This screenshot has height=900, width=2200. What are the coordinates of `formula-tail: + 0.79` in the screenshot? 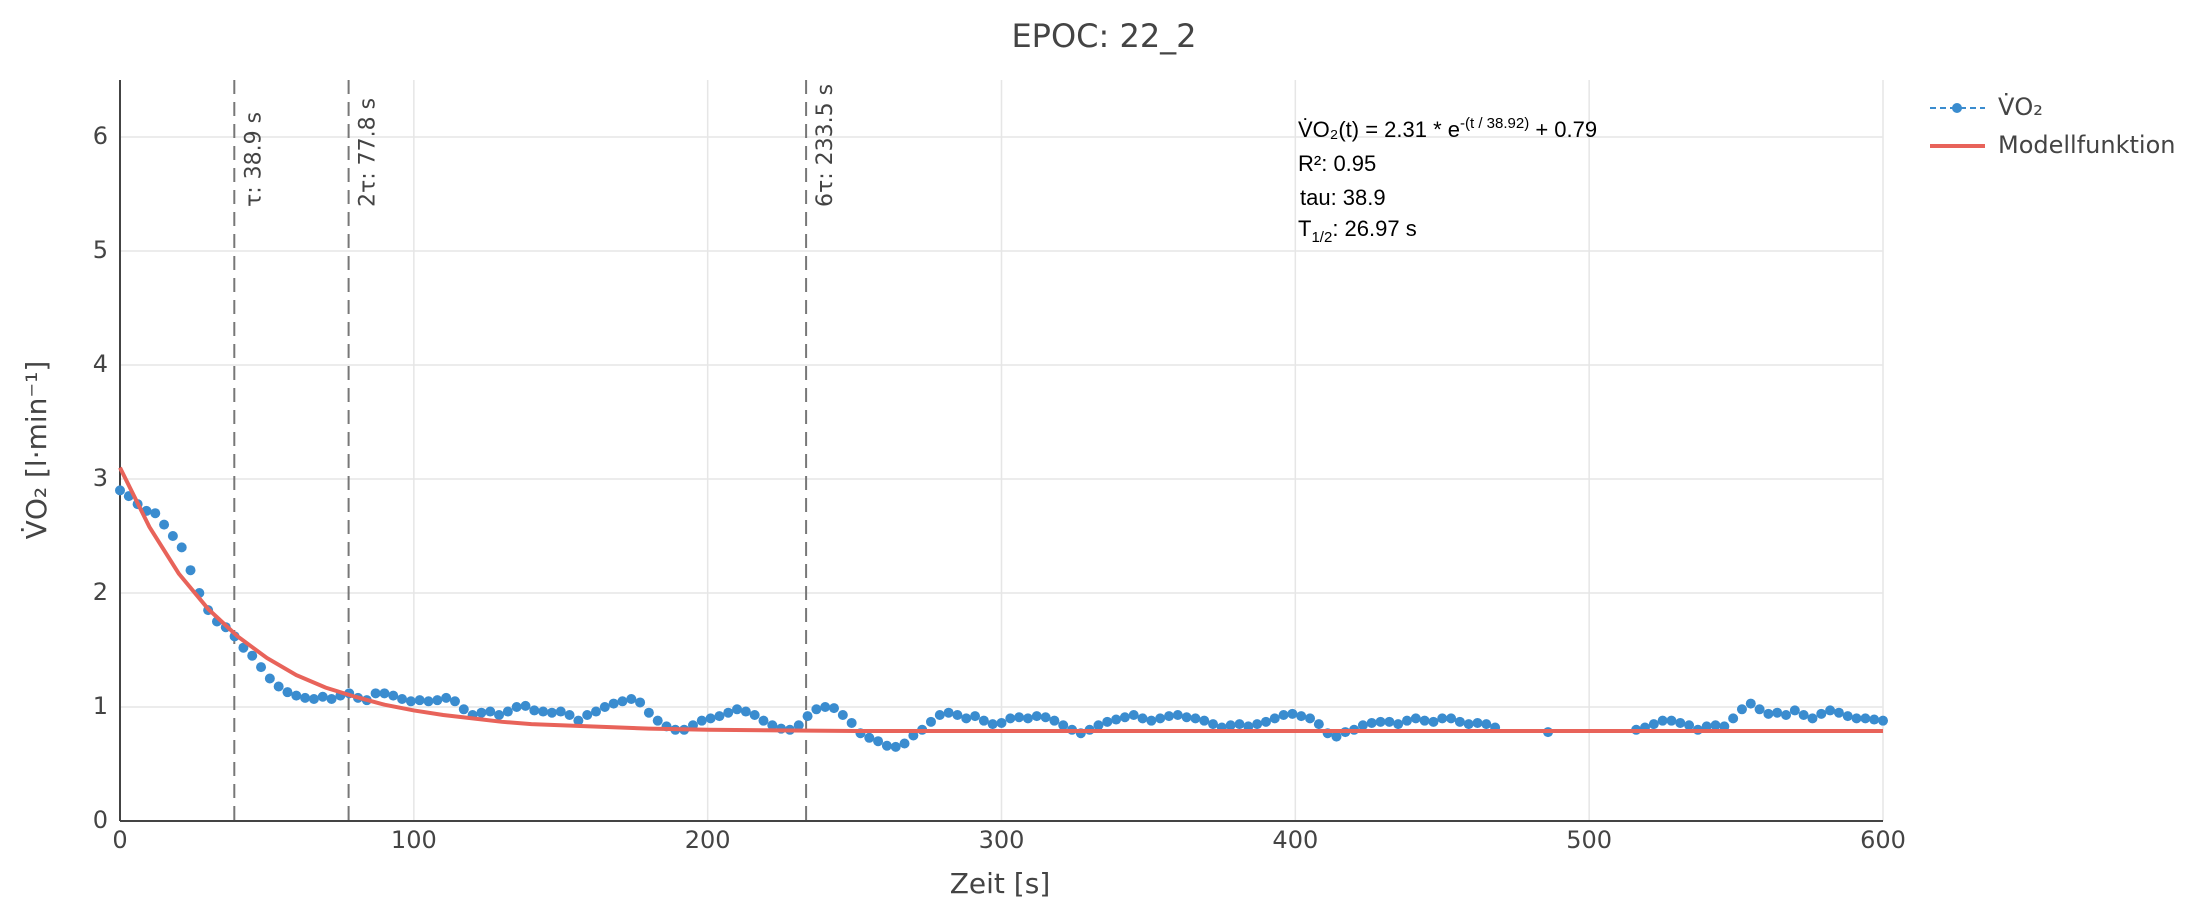 It's located at (1563, 129).